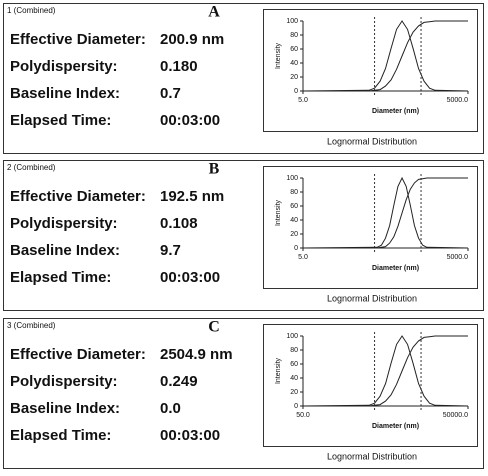 Image resolution: width=488 pixels, height=476 pixels. What do you see at coordinates (170, 250) in the screenshot?
I see `row-value: 9.7` at bounding box center [170, 250].